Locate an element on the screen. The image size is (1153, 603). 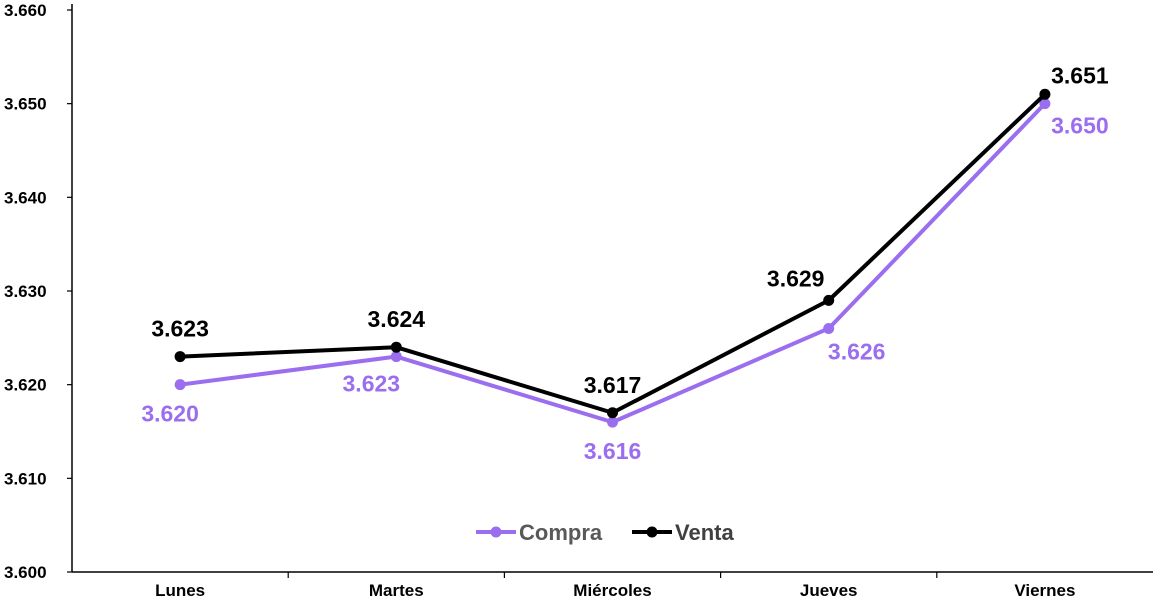
legend-label-compra: Compra is located at coordinates (561, 532).